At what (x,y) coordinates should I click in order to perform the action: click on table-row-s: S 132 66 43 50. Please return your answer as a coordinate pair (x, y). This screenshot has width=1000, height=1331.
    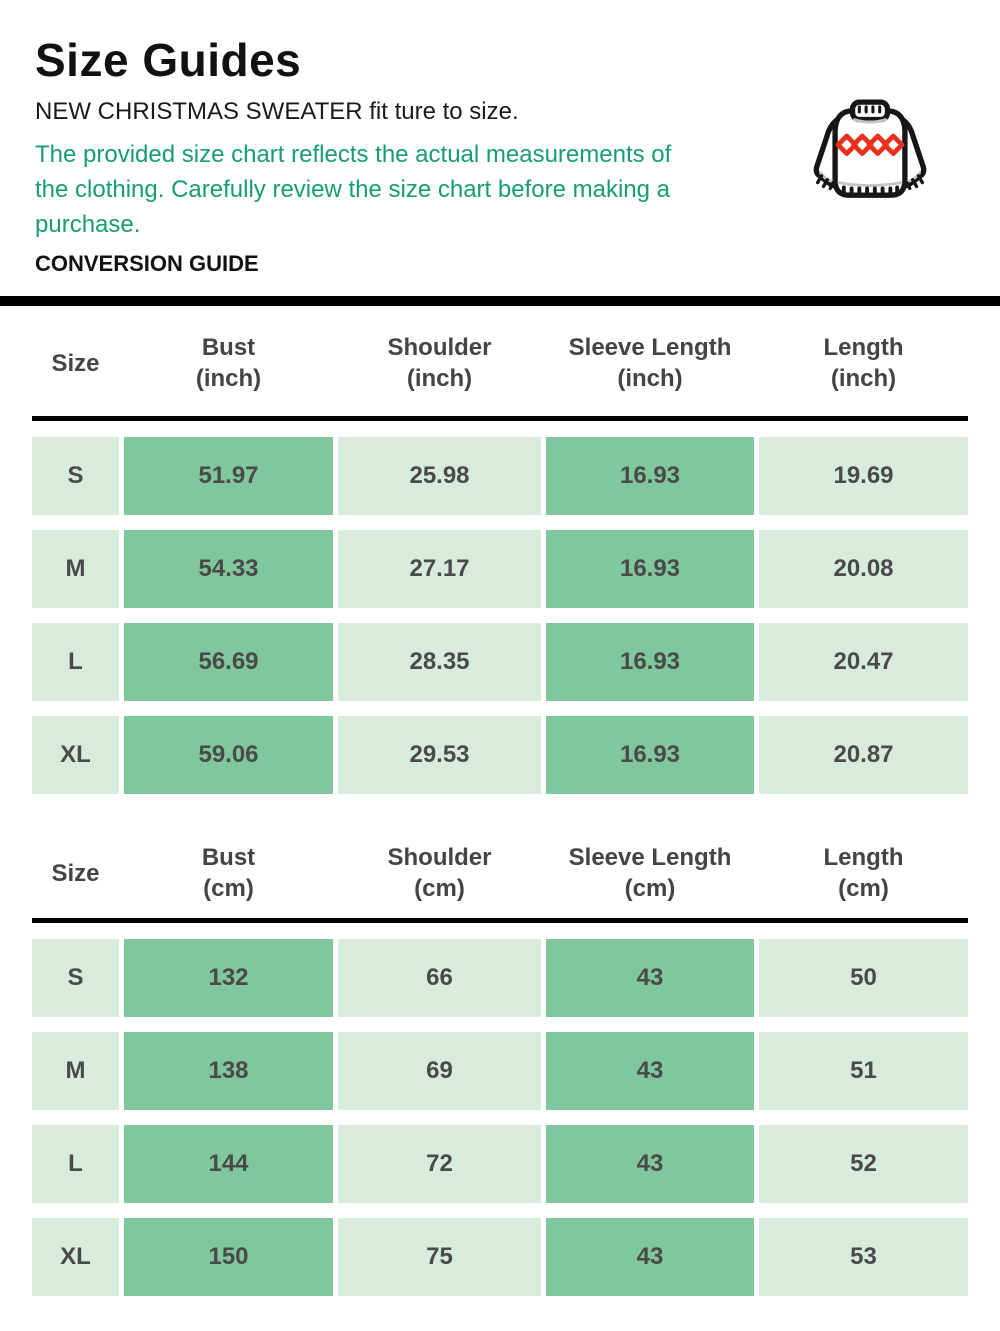
    Looking at the image, I should click on (500, 978).